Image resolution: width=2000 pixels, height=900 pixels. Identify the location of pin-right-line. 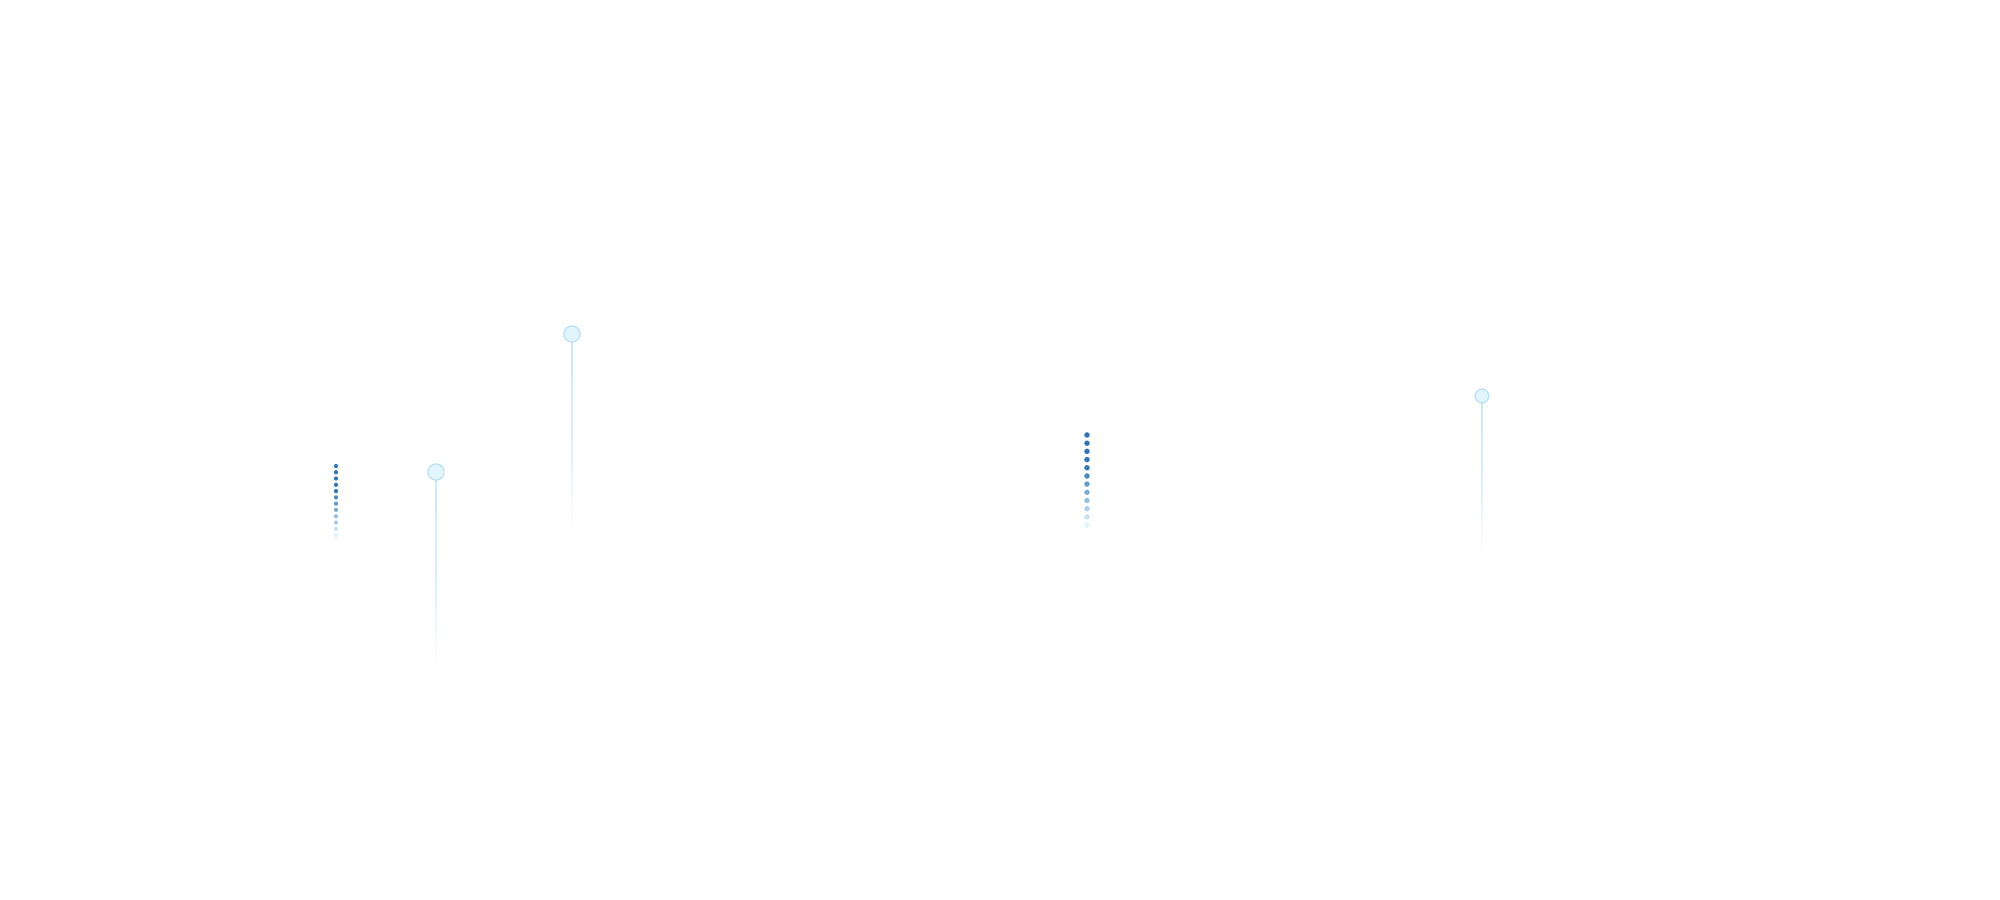
(1482, 483).